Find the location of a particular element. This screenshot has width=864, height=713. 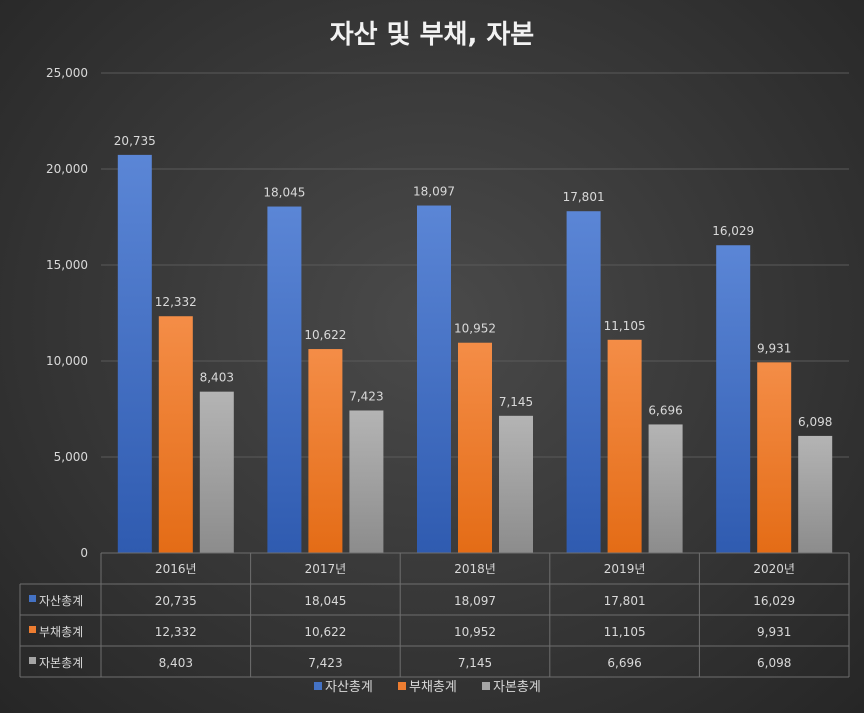

data-label: 7,423 is located at coordinates (366, 396).